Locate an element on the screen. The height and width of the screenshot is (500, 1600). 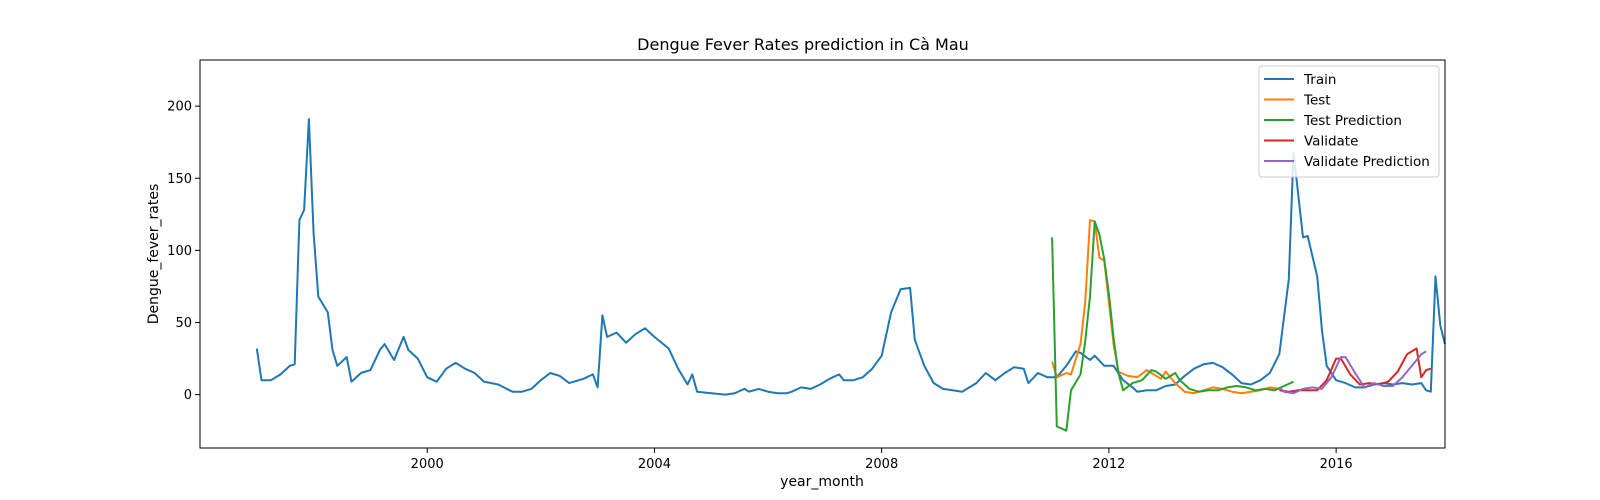
y-tick-label: 0 is located at coordinates (188, 395).